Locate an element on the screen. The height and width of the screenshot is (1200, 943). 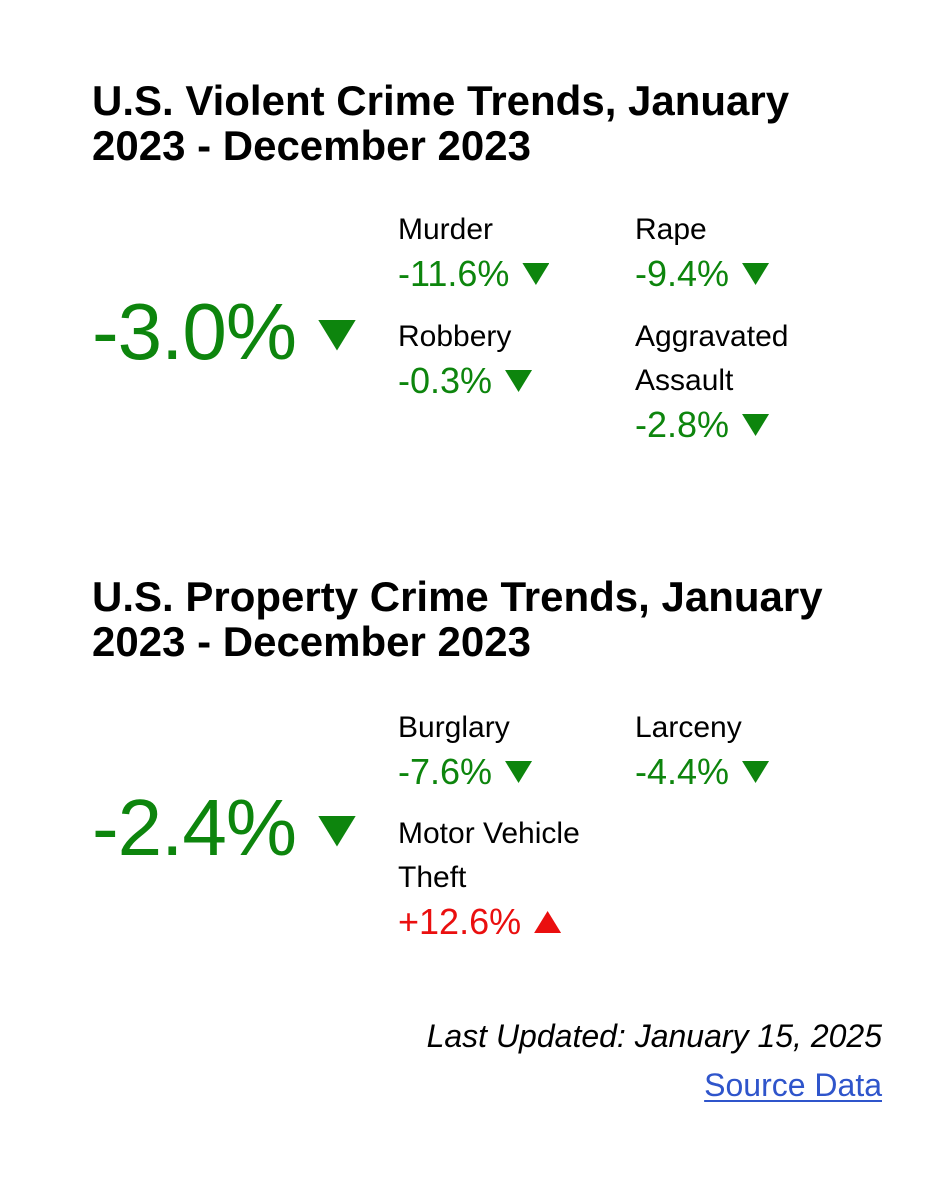
stat-label: Aggravated Assault is located at coordinates (712, 358).